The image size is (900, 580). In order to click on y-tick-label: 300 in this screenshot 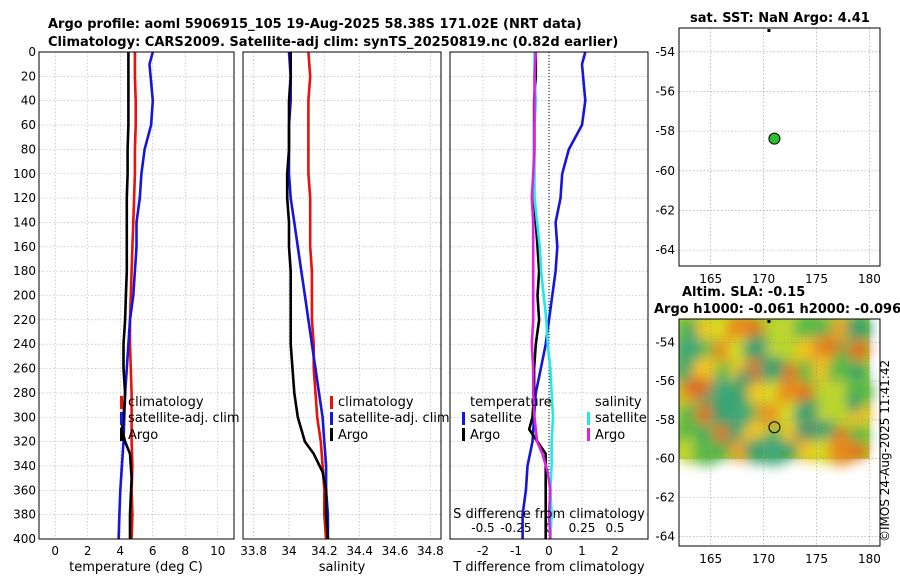, I will do `click(24, 417)`.